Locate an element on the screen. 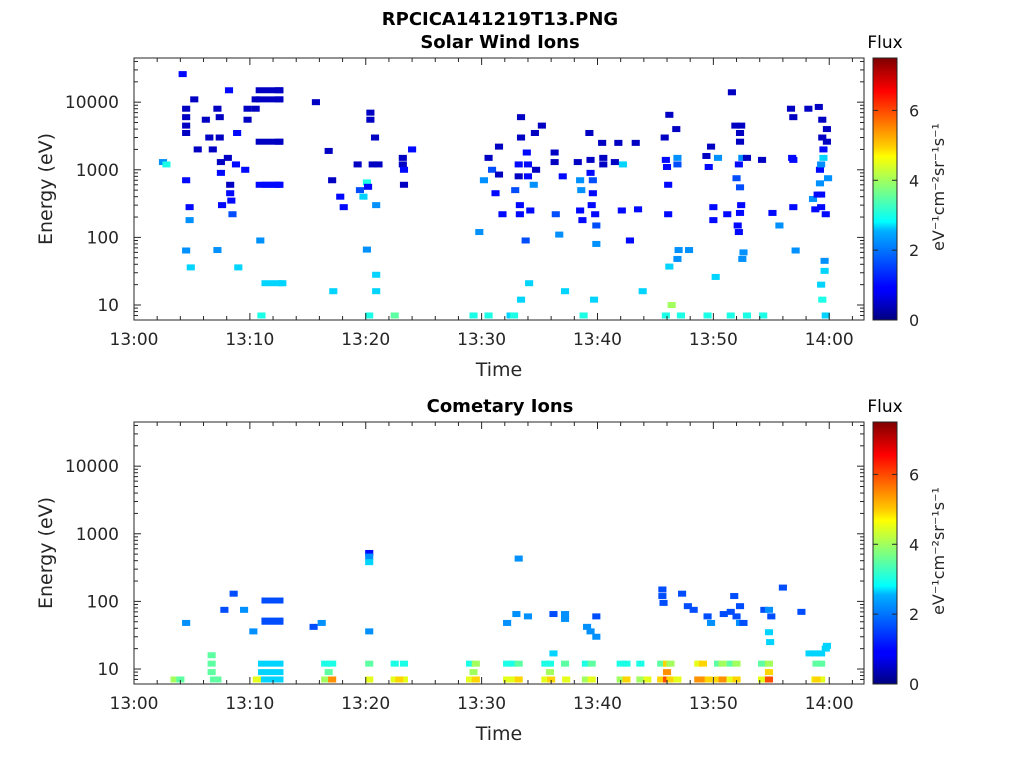 Image resolution: width=1024 pixels, height=768 pixels. y-axis-label: Energy (eV) is located at coordinates (46, 189).